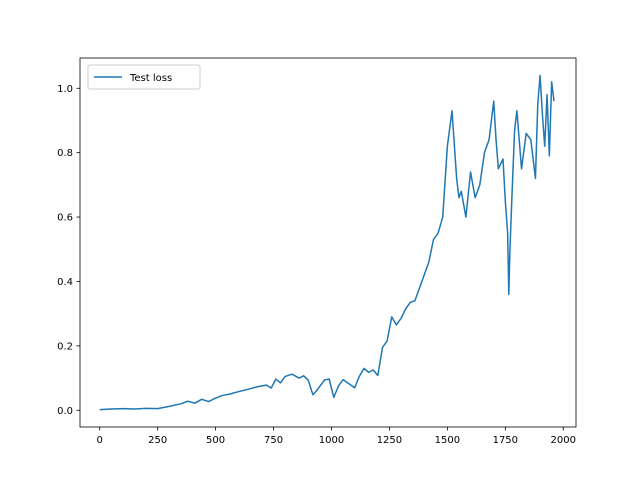 The width and height of the screenshot is (640, 480). What do you see at coordinates (65, 411) in the screenshot?
I see `y-tick-label: 0.0` at bounding box center [65, 411].